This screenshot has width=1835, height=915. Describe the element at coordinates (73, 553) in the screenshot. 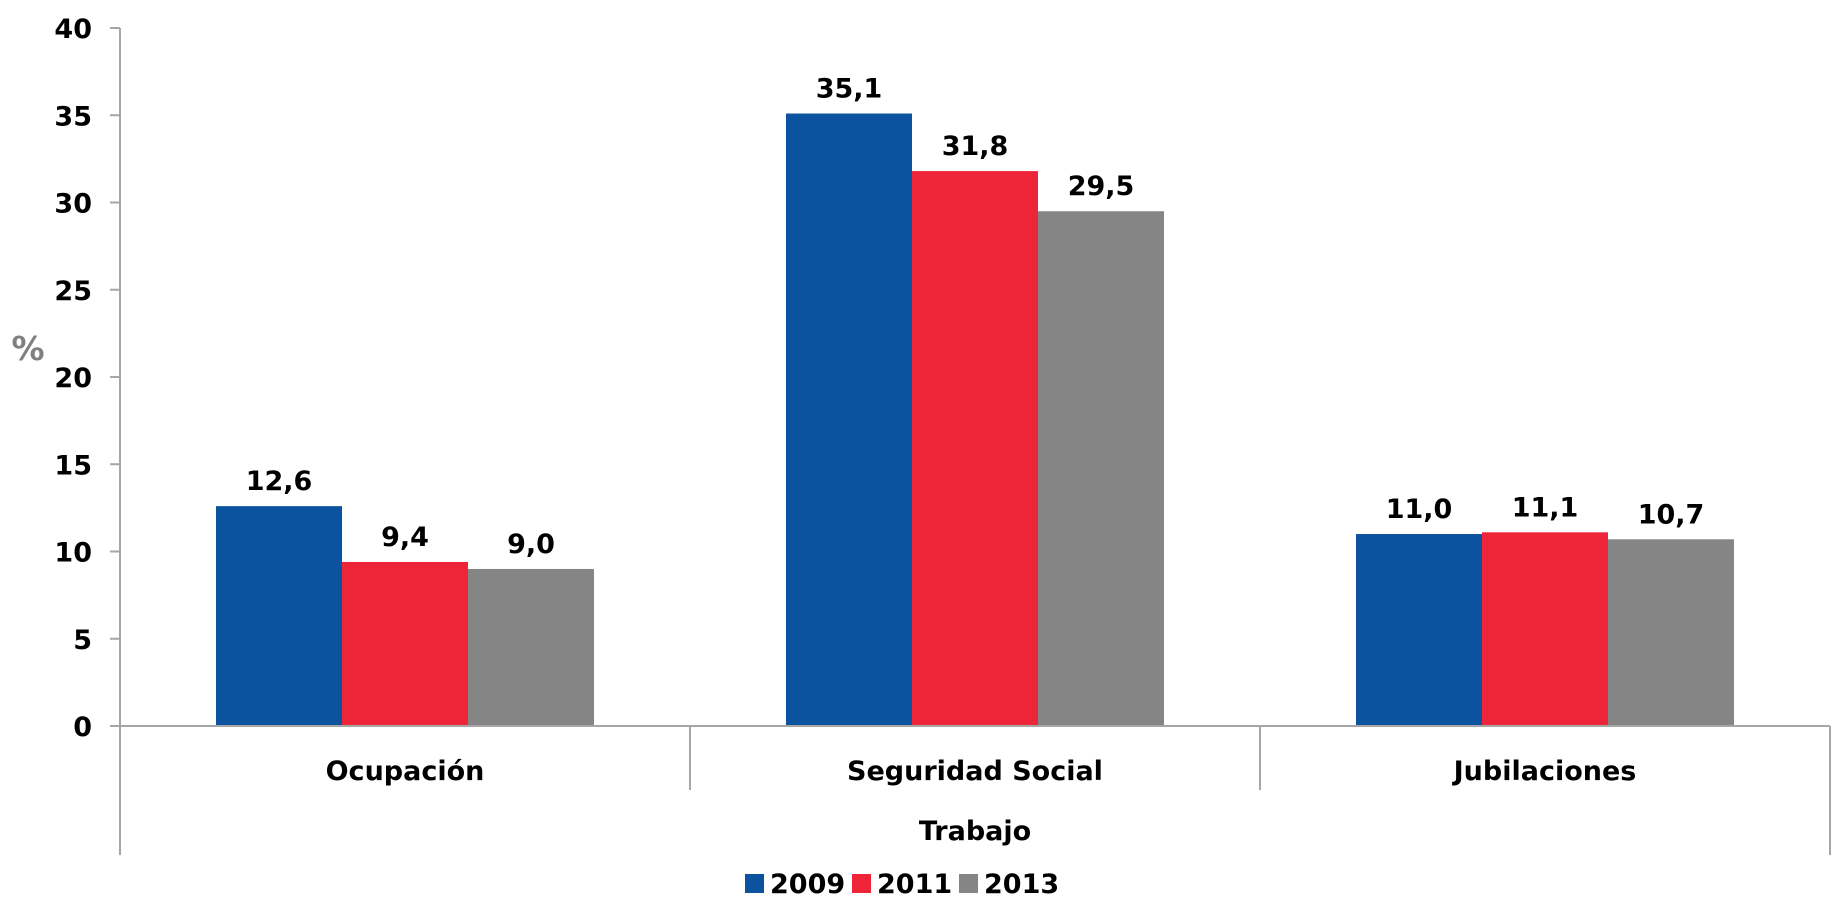

I see `y-tick-label: 10` at that location.